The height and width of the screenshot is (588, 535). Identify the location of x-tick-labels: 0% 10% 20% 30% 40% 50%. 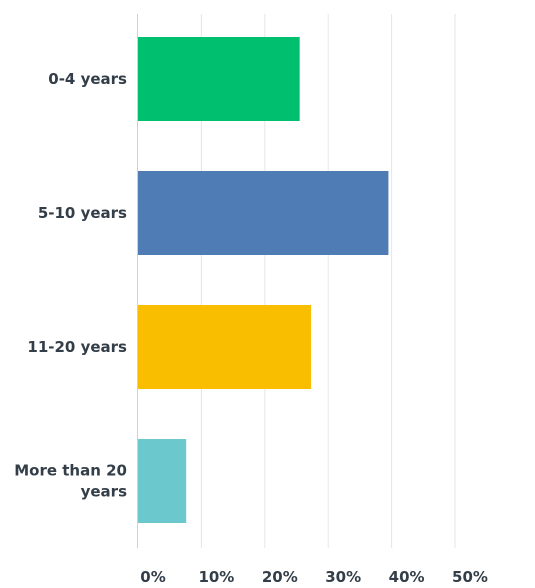
(314, 577).